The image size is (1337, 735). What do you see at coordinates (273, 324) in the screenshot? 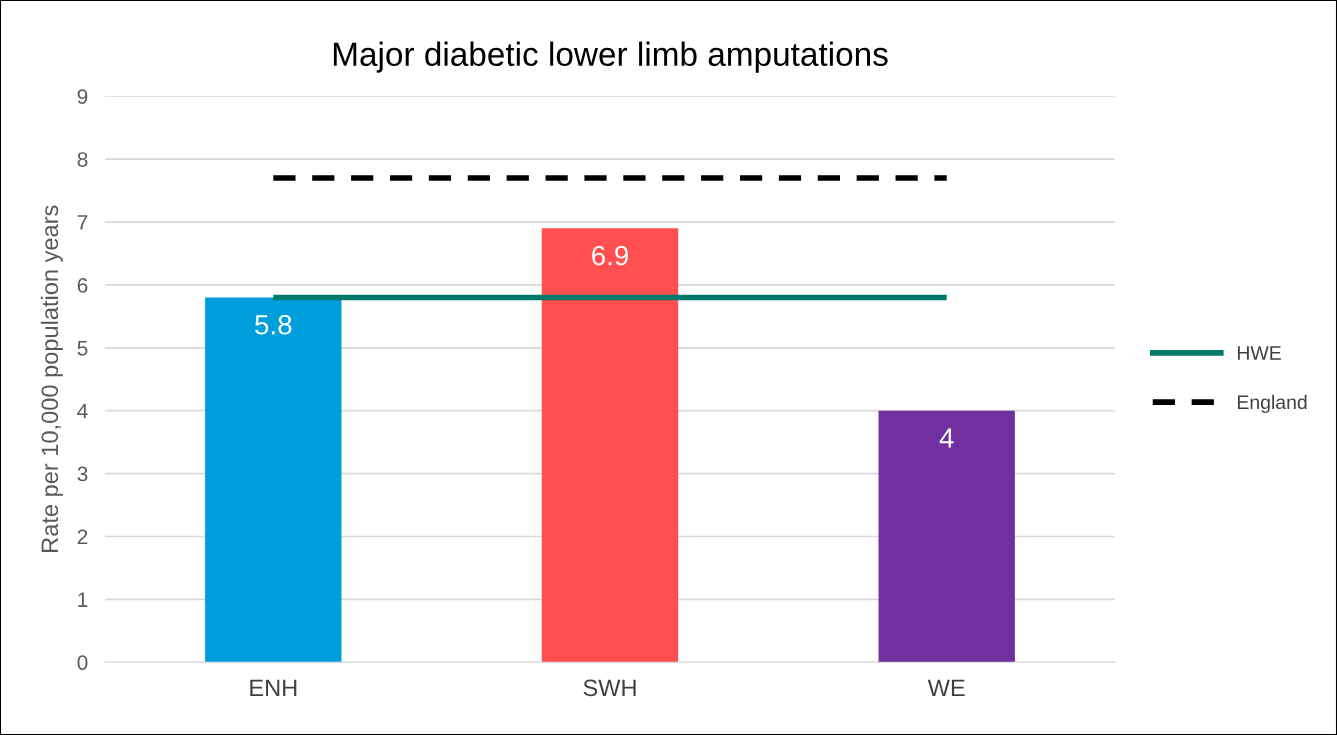
I see `data-label: 5.8` at bounding box center [273, 324].